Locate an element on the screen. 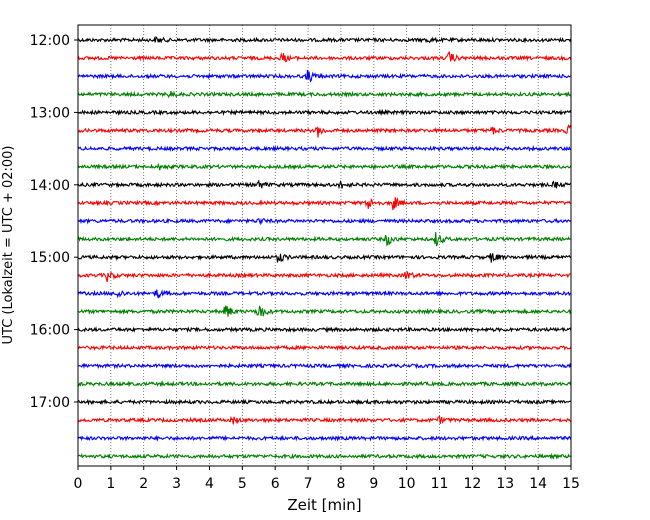 The height and width of the screenshot is (520, 650). x-tick-label: 6 is located at coordinates (275, 484).